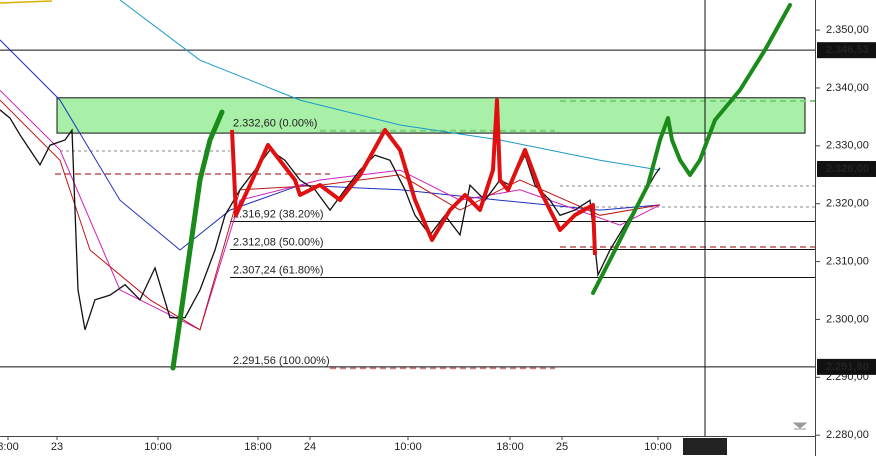  I want to click on price-label: 2.346,53, so click(847, 50).